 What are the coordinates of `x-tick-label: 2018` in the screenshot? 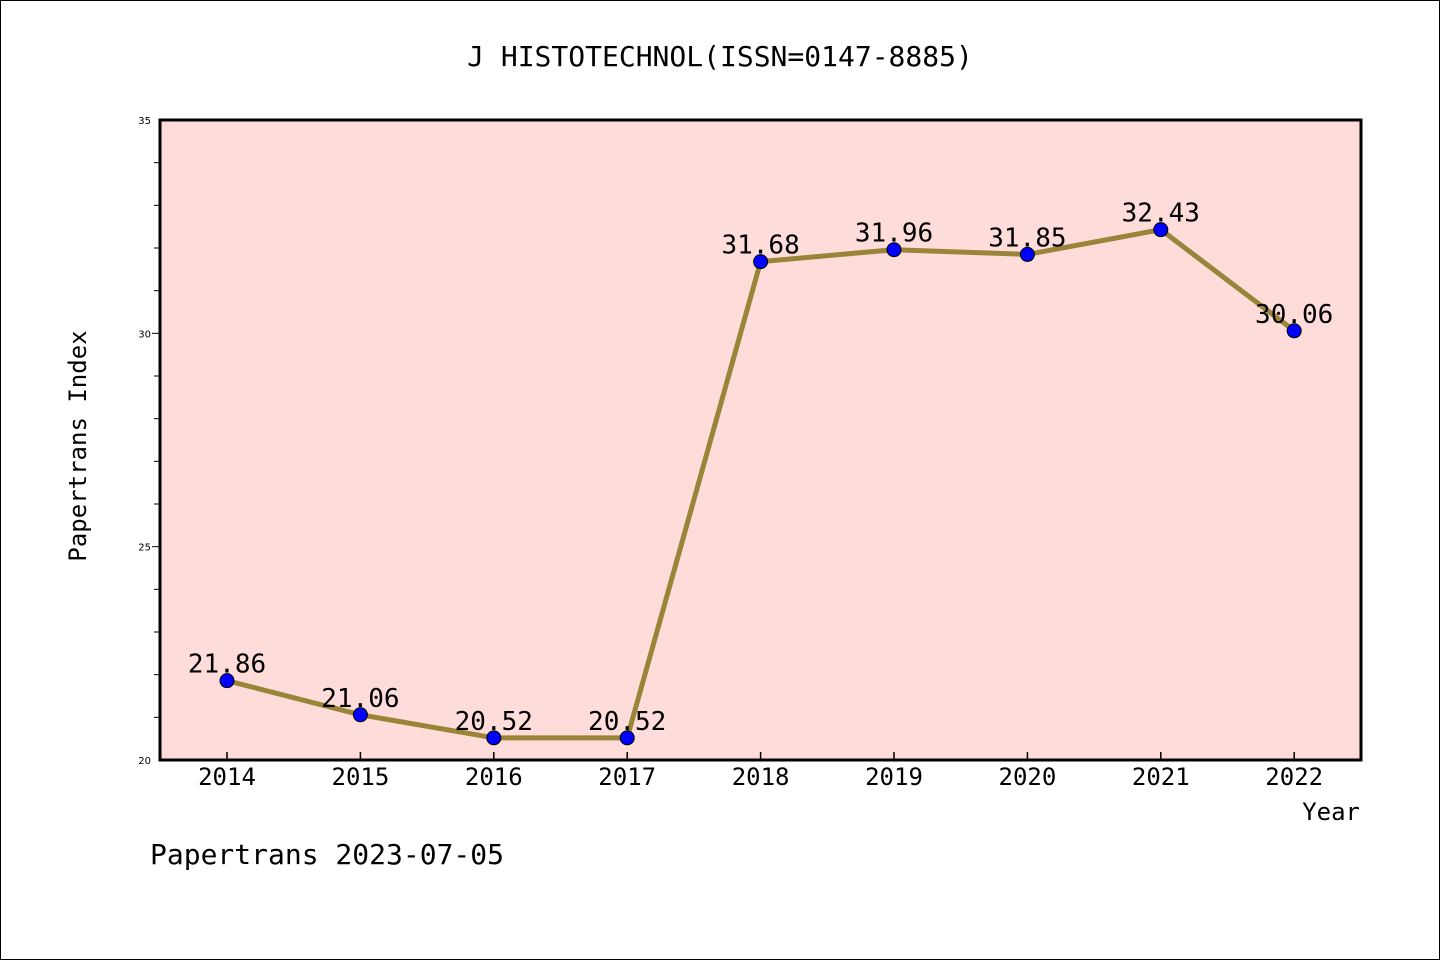 It's located at (761, 777).